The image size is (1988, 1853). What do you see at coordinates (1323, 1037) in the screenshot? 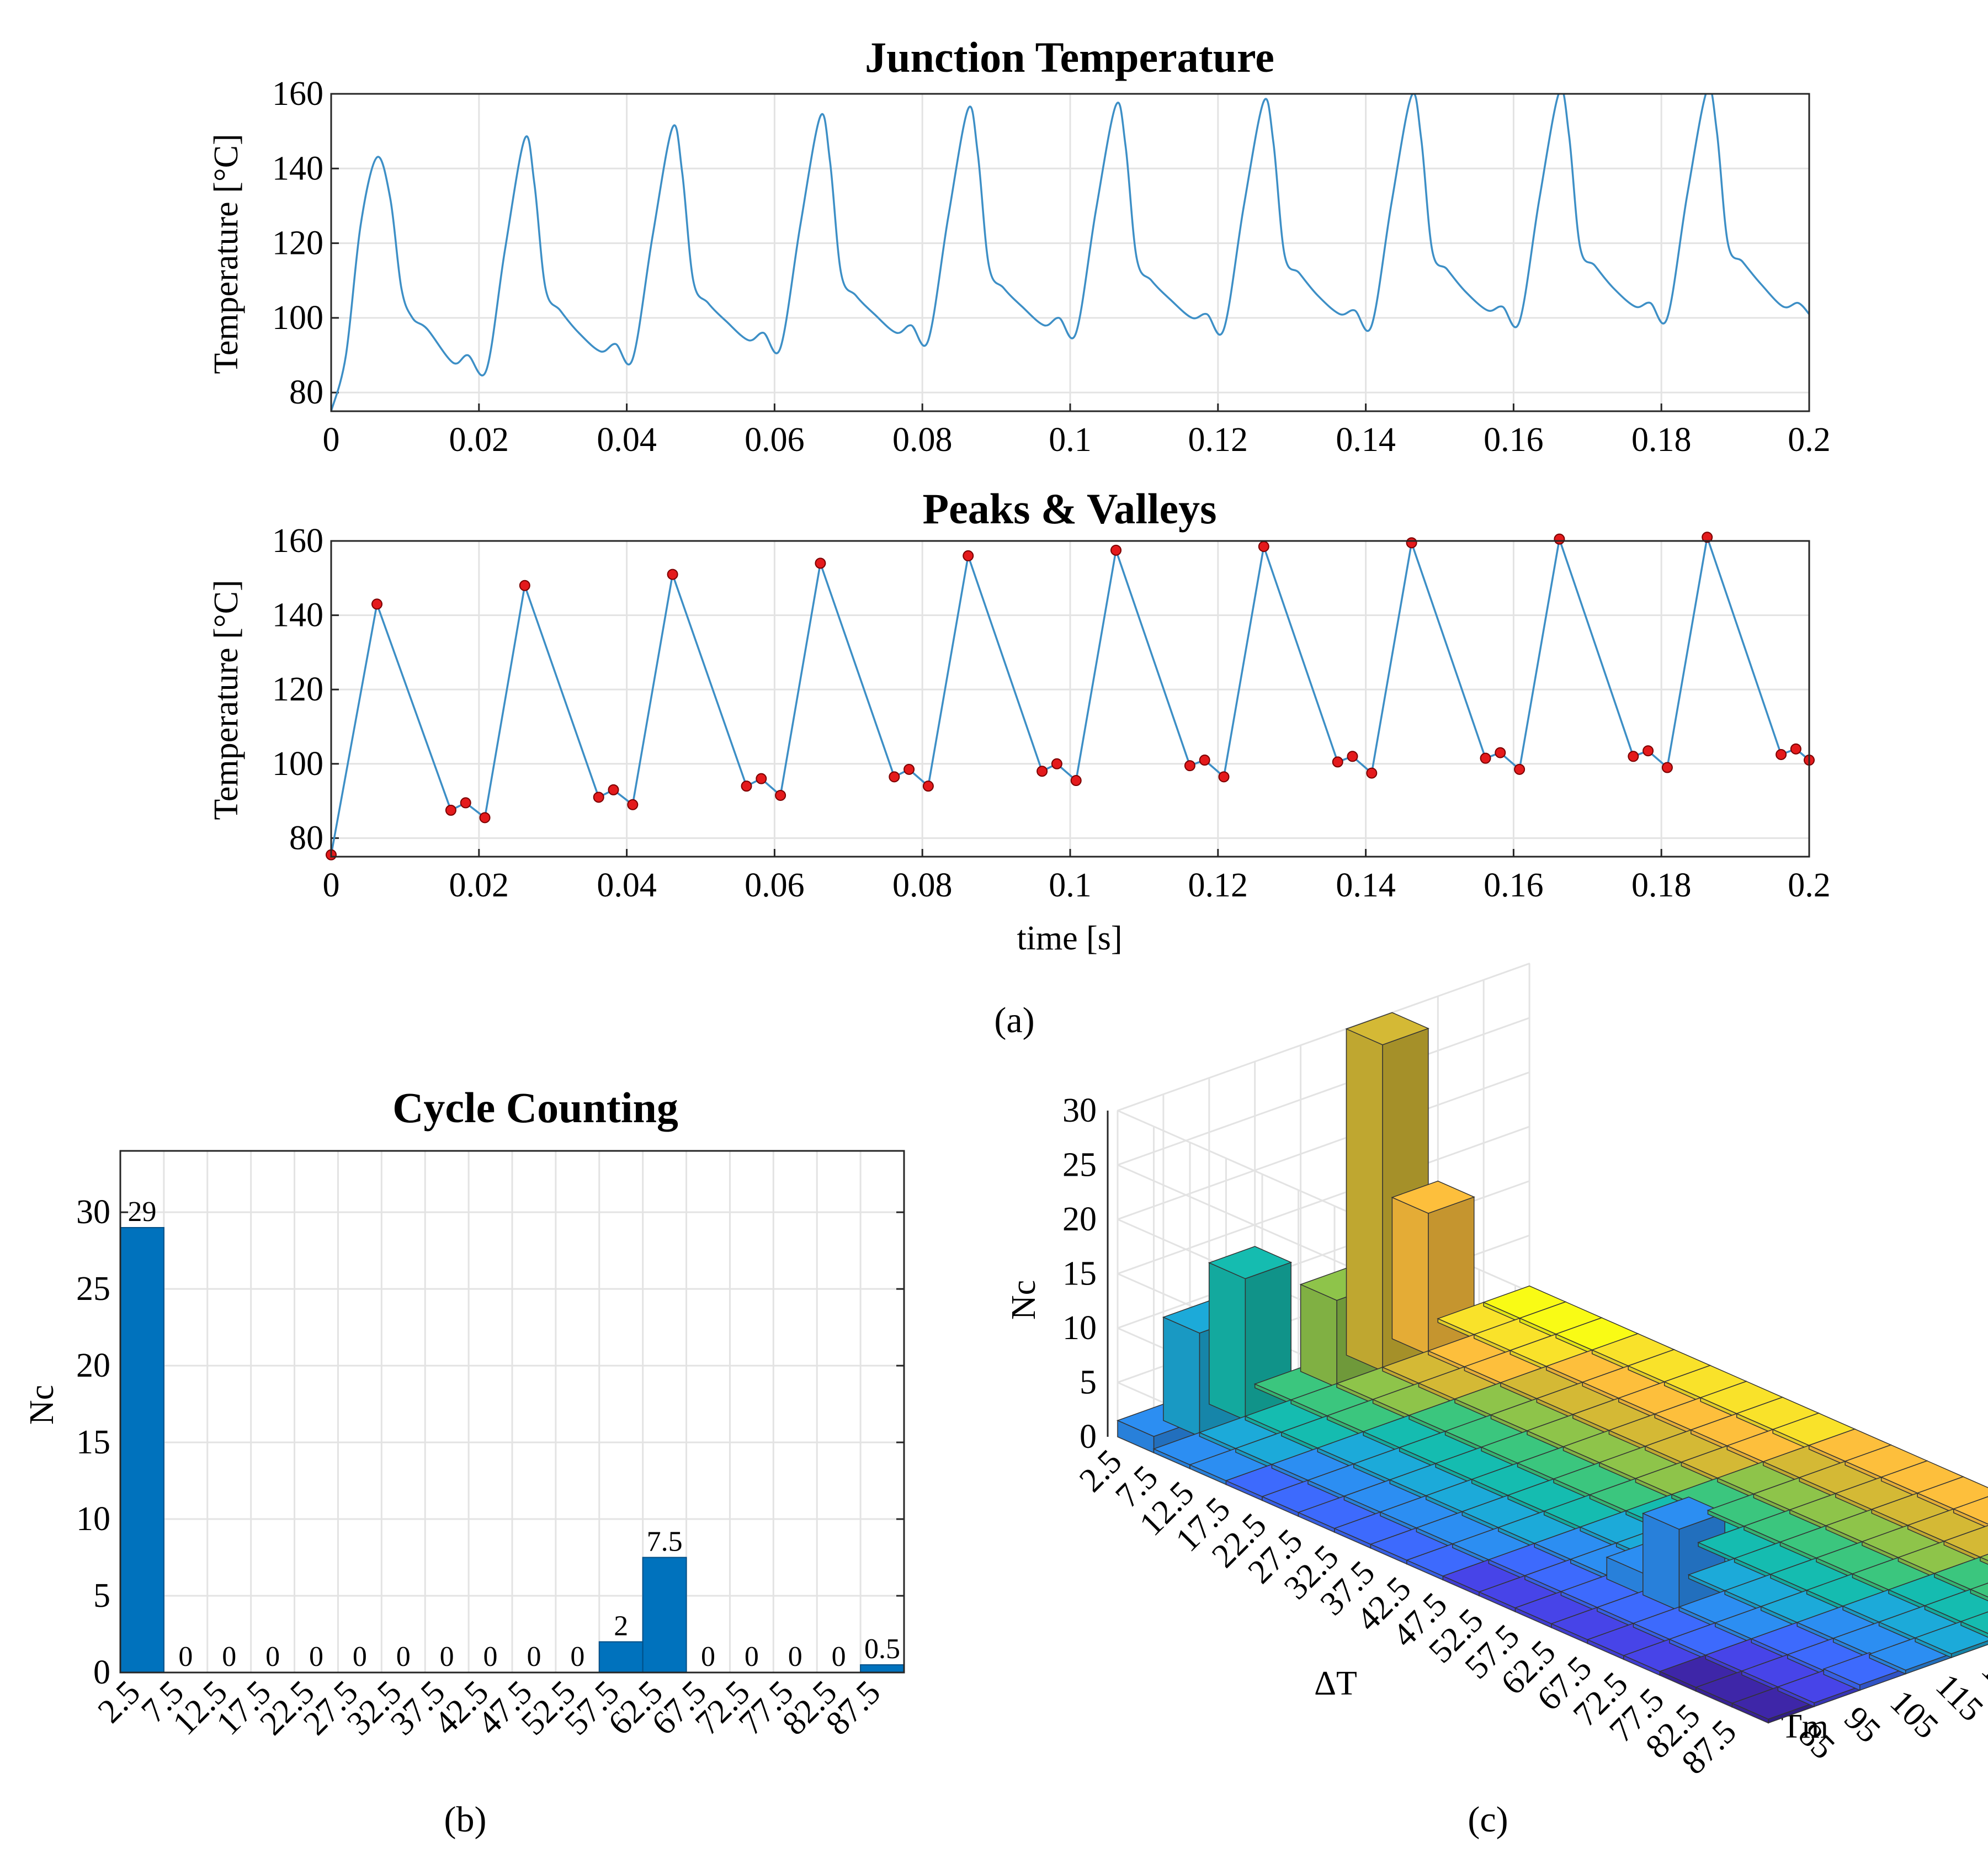
I see `z-gridline` at bounding box center [1323, 1037].